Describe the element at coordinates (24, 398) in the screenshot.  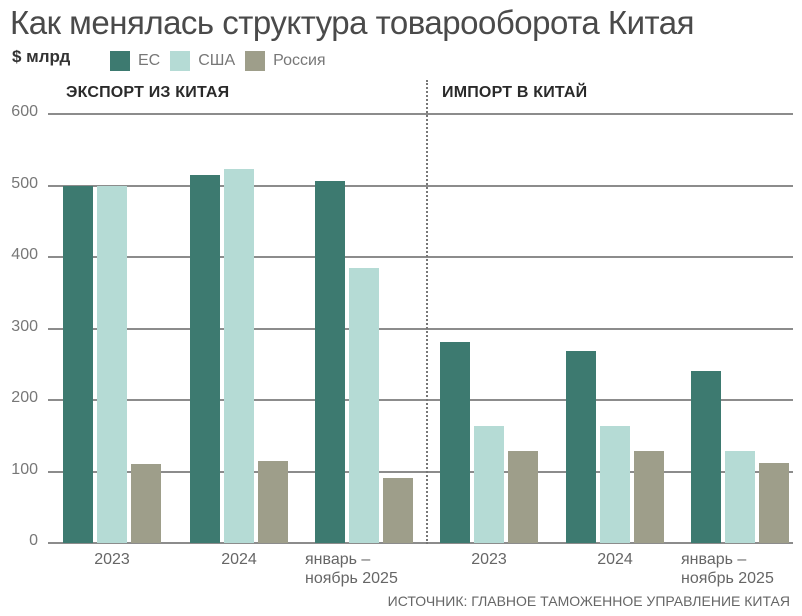
I see `y-tick-label: 200` at that location.